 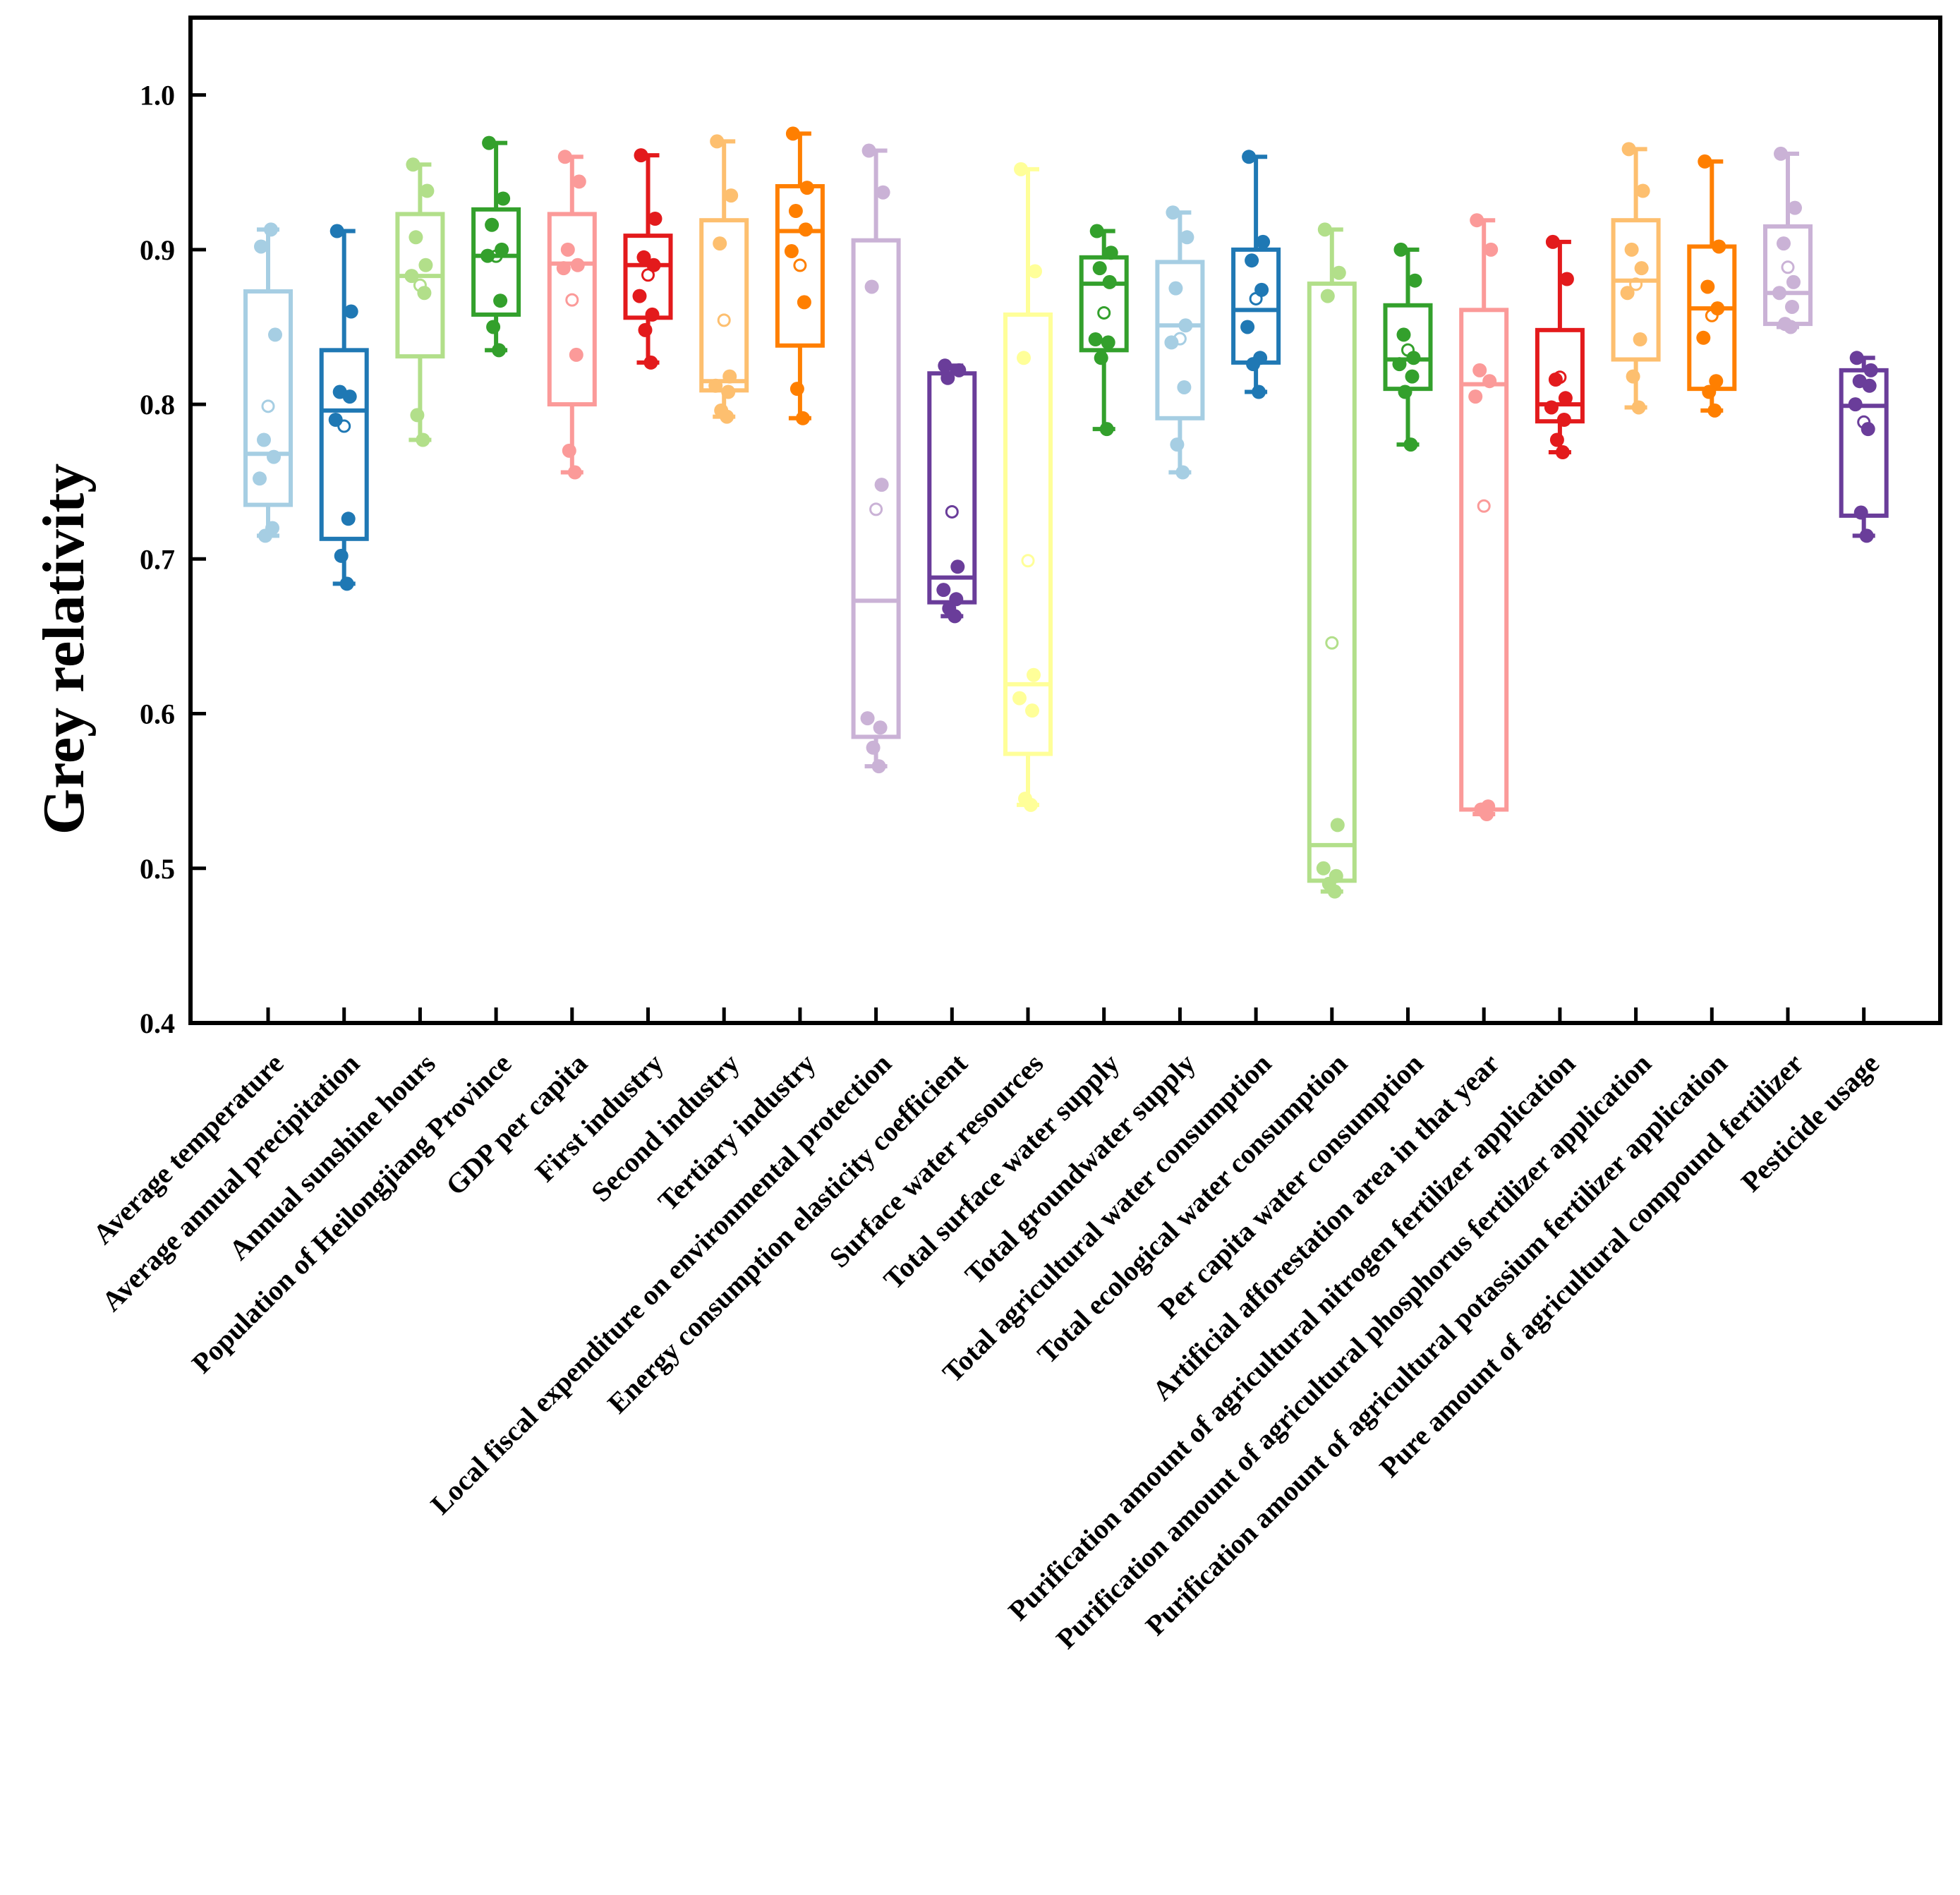 What do you see at coordinates (157, 405) in the screenshot?
I see `y-tick-label: 0.8` at bounding box center [157, 405].